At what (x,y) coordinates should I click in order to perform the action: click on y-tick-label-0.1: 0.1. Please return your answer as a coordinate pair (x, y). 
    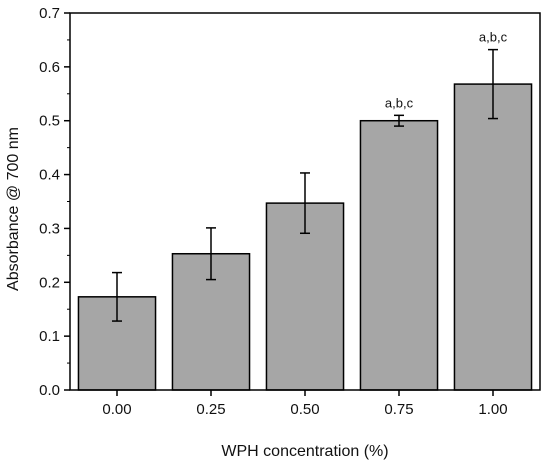
    Looking at the image, I should click on (49, 336).